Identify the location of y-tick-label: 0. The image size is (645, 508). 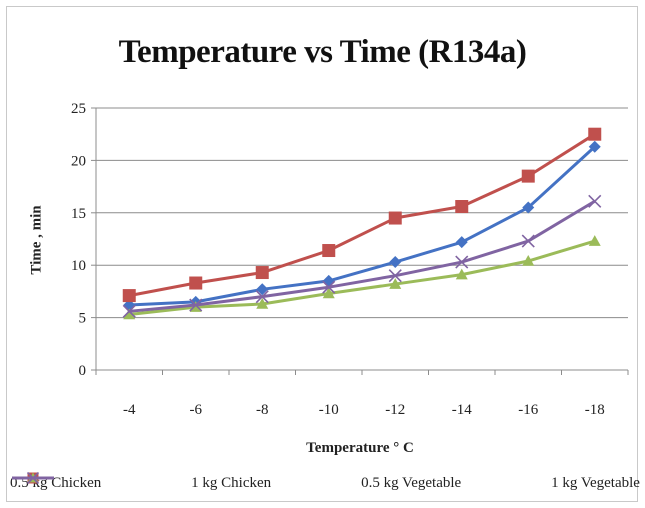
(83, 371).